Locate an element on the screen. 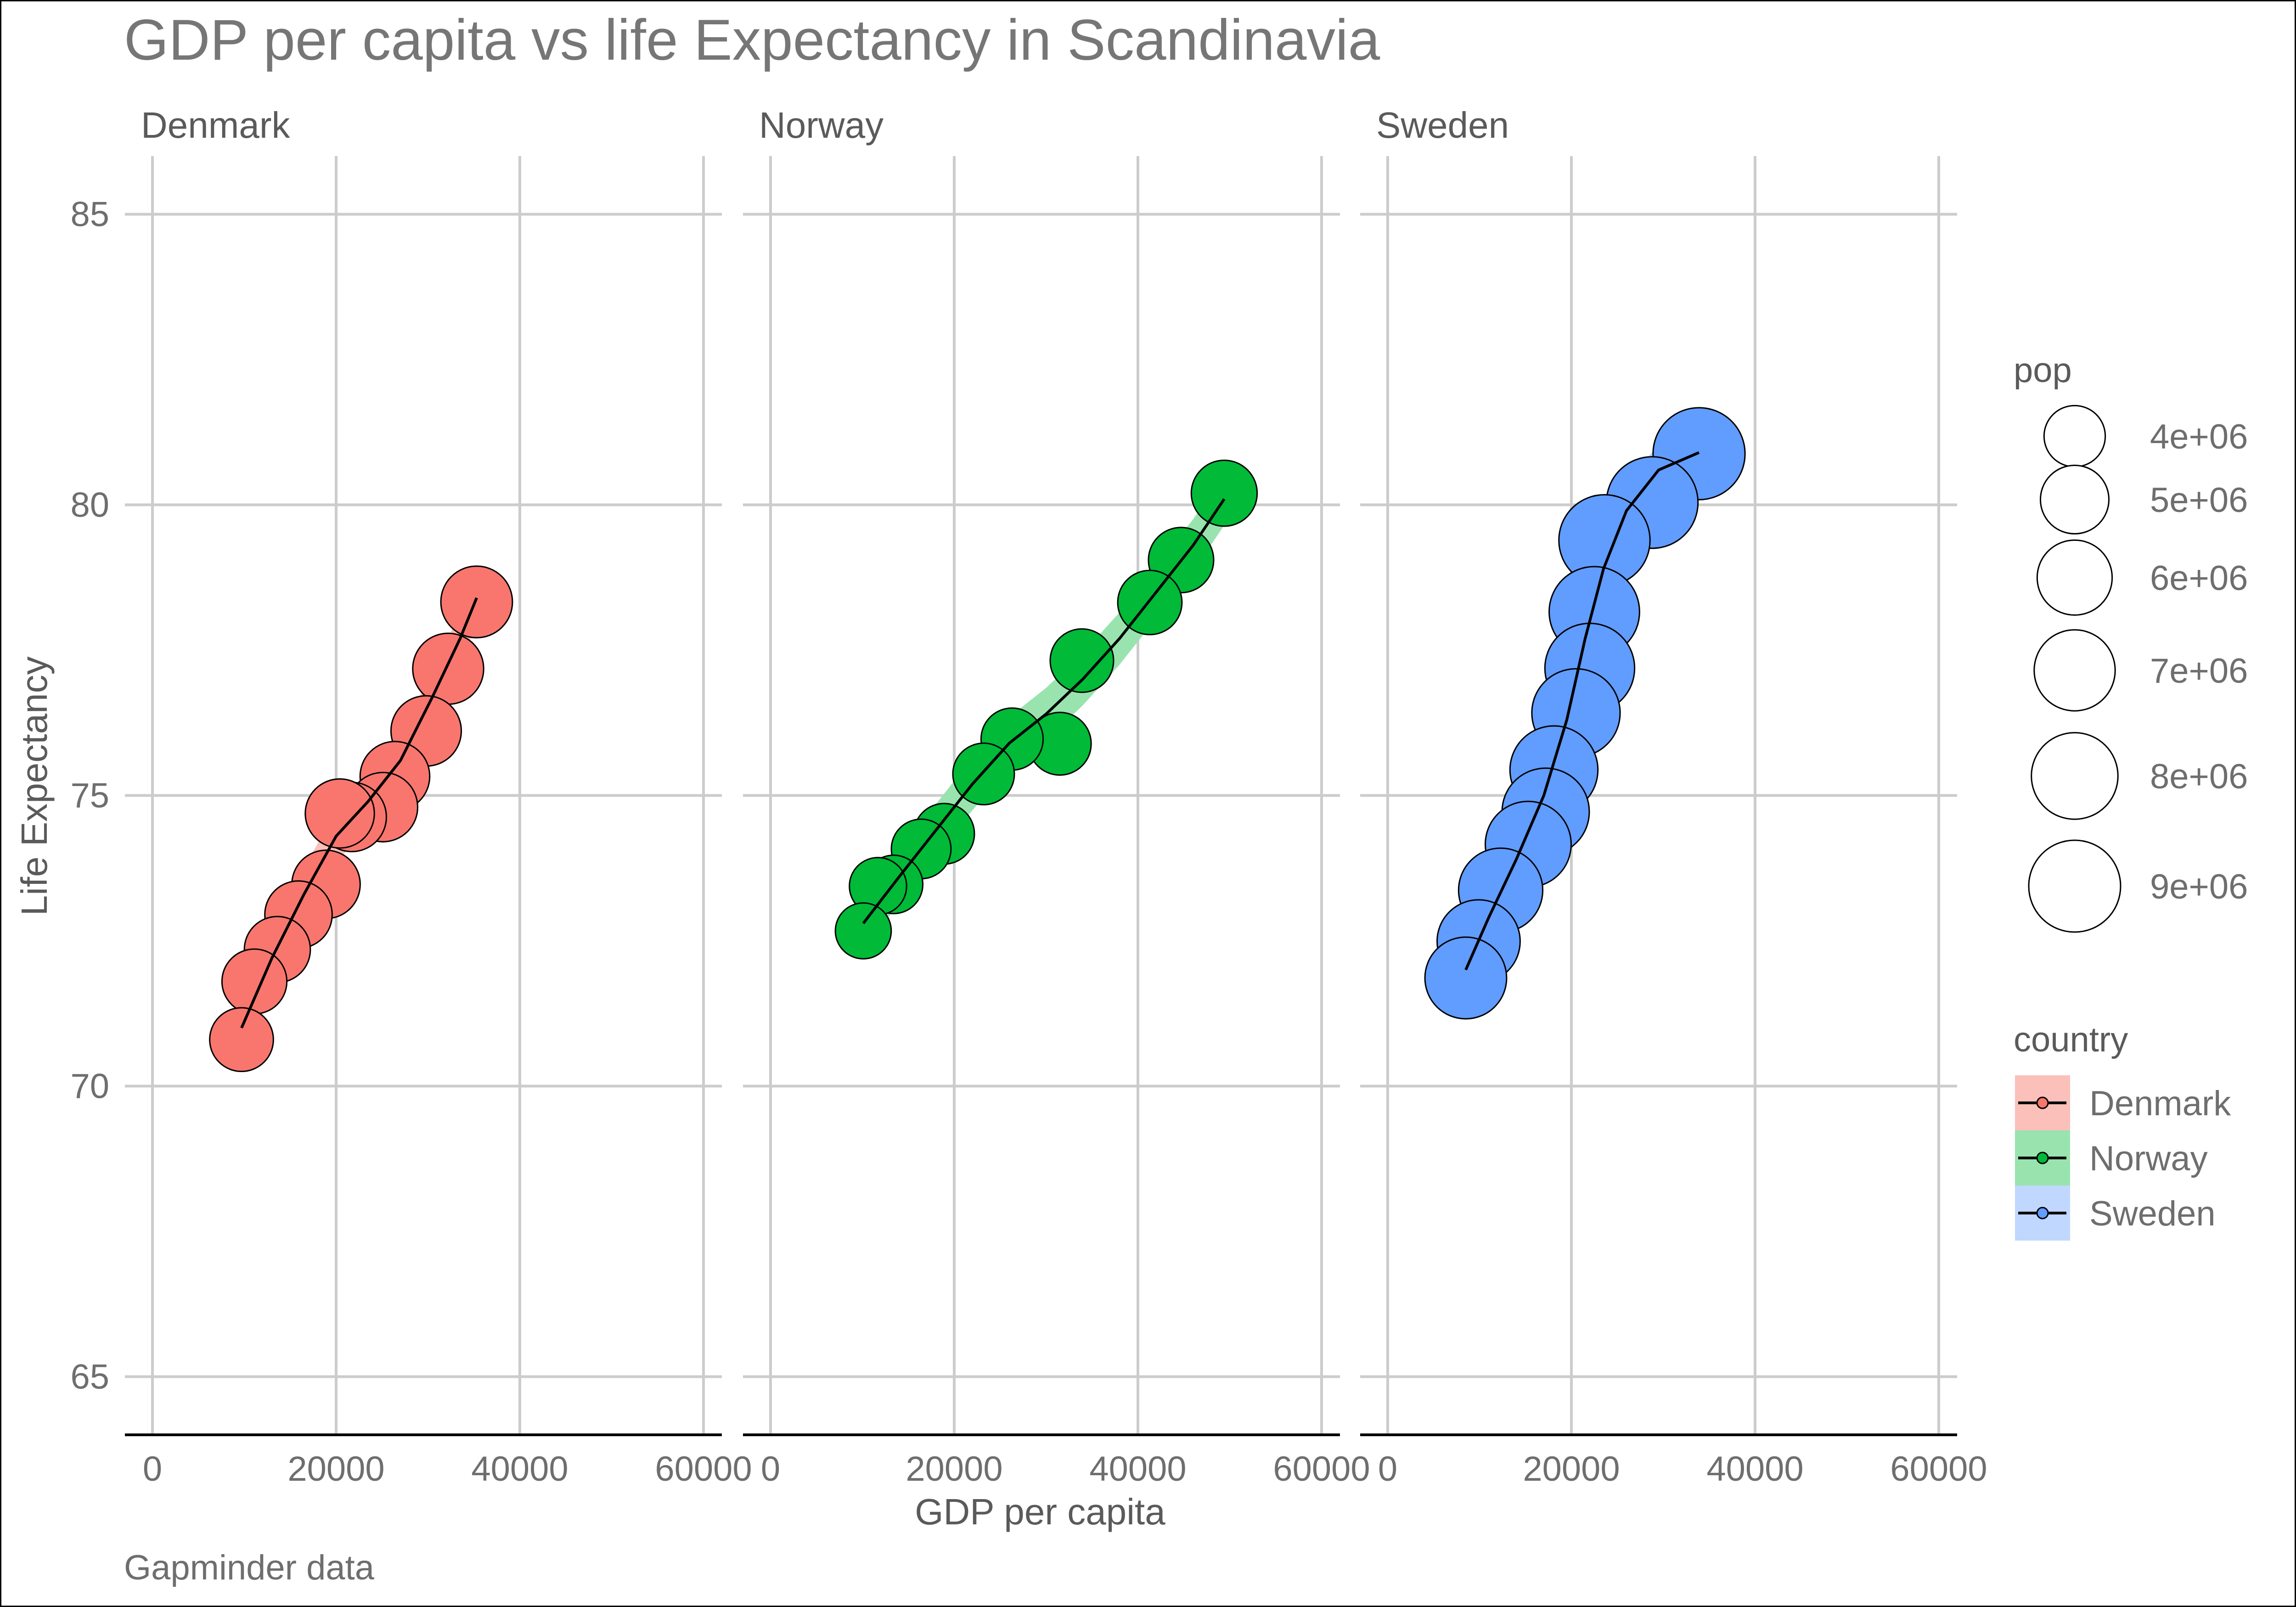 The width and height of the screenshot is (2296, 1607). facet-strip-label: Sweden is located at coordinates (1443, 125).